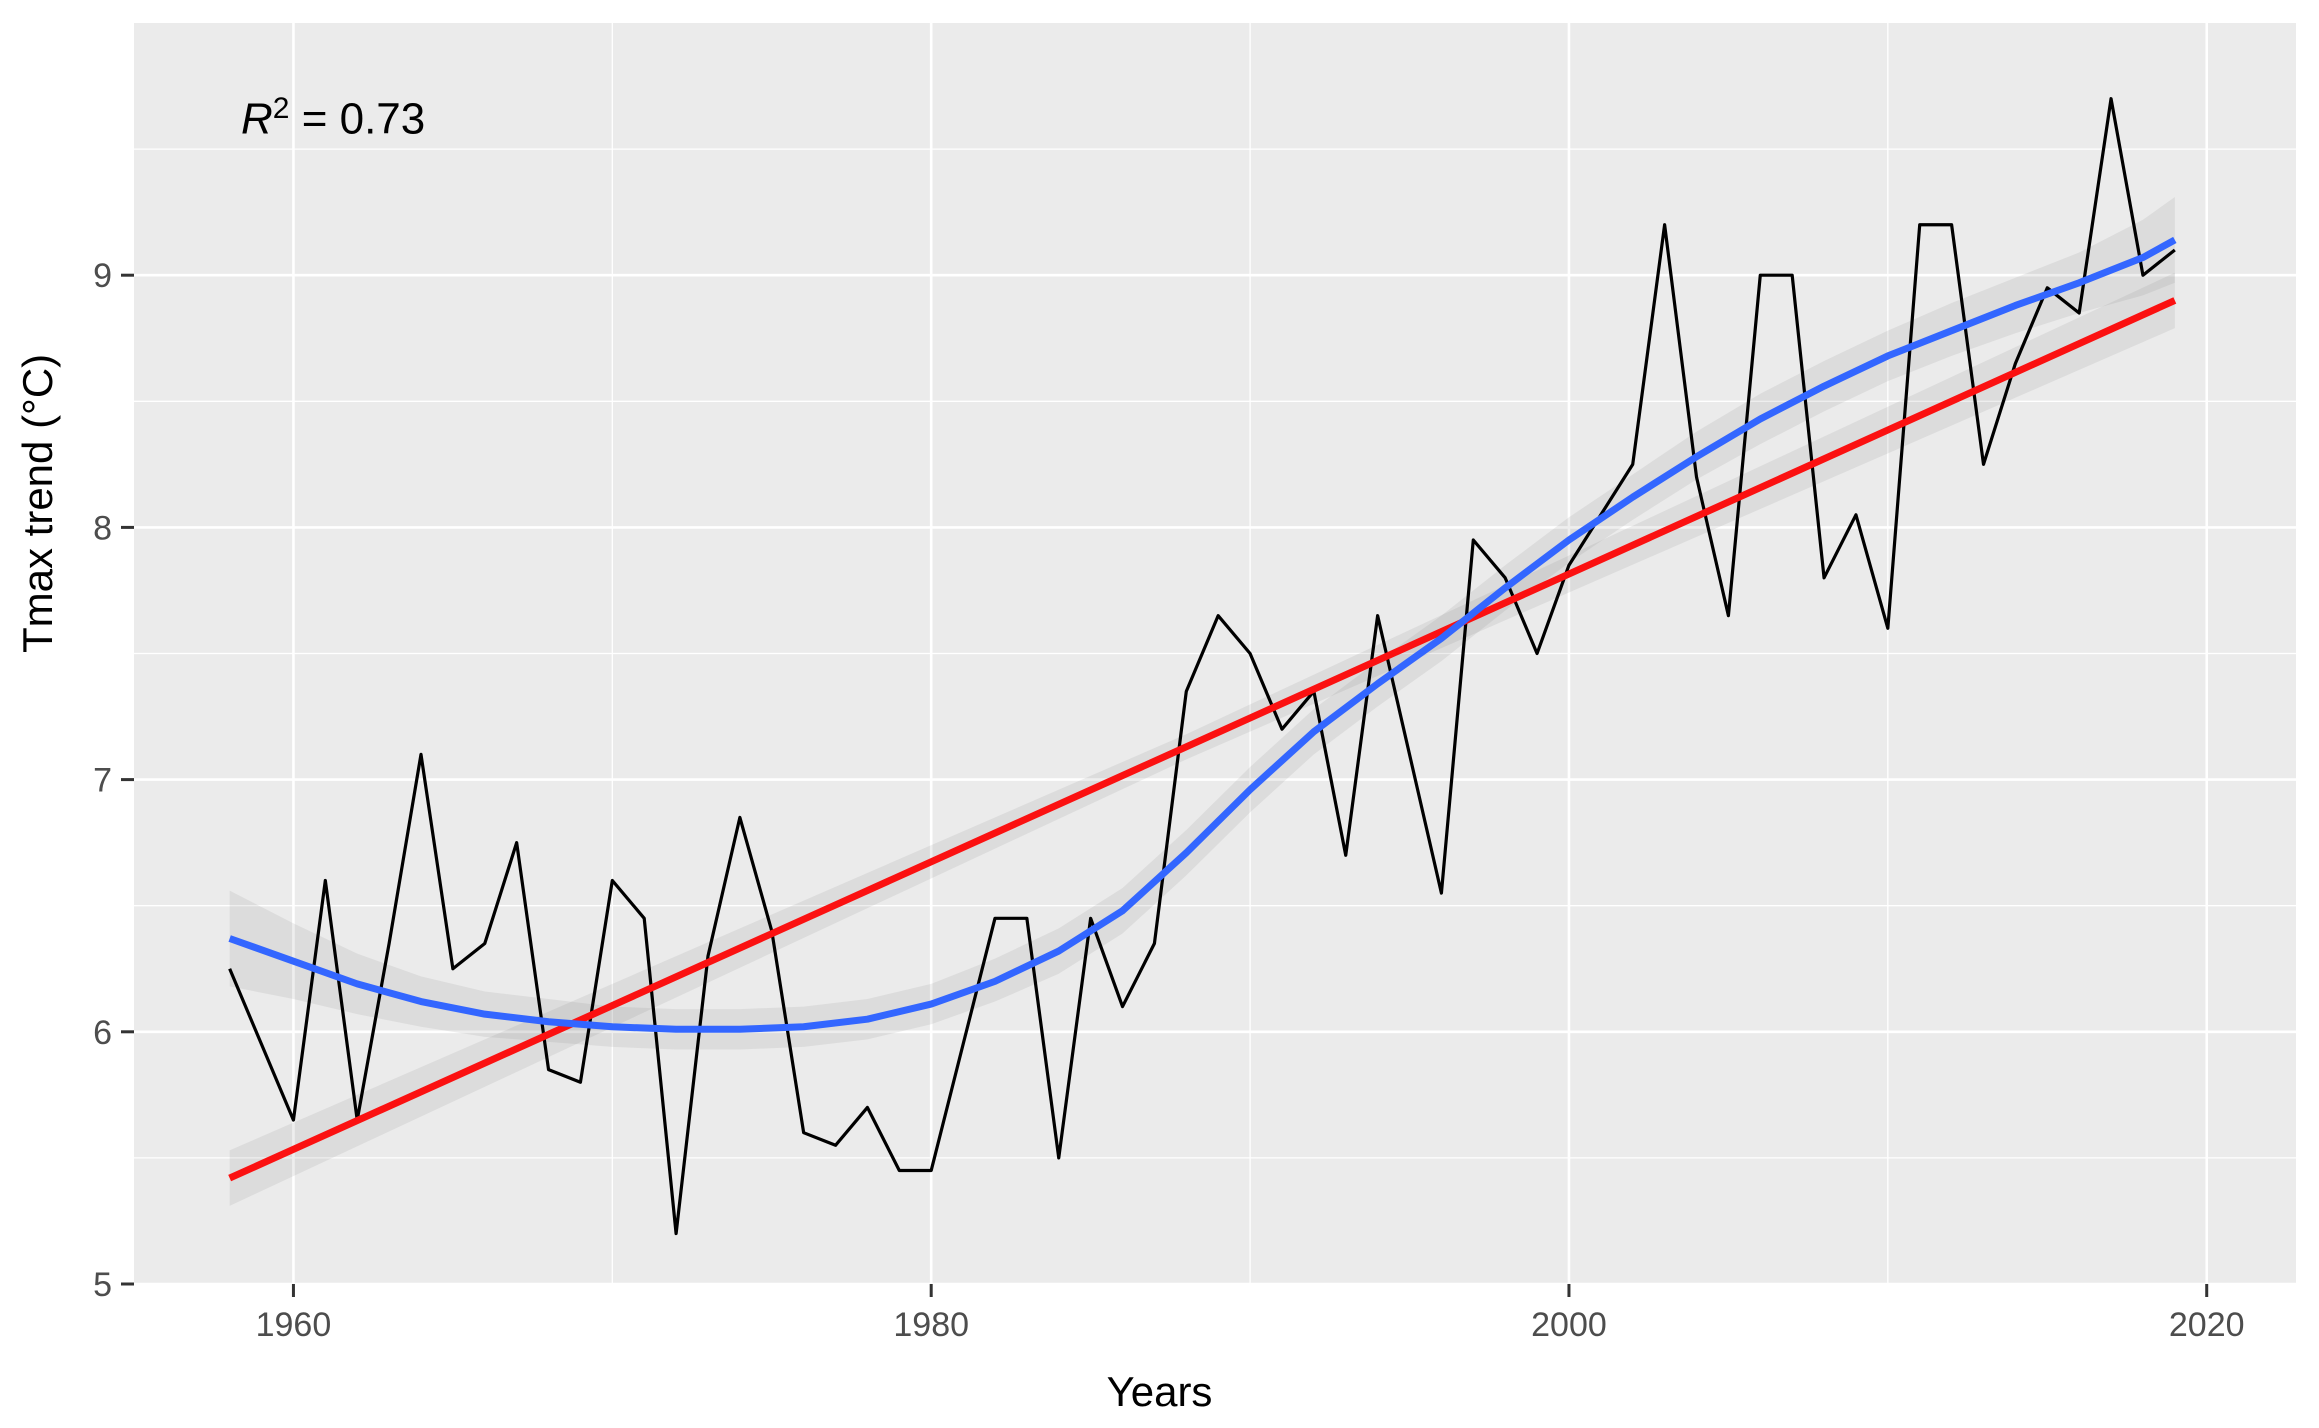 This screenshot has width=2319, height=1428. Describe the element at coordinates (1159, 1391) in the screenshot. I see `x-axis-title: Years` at that location.